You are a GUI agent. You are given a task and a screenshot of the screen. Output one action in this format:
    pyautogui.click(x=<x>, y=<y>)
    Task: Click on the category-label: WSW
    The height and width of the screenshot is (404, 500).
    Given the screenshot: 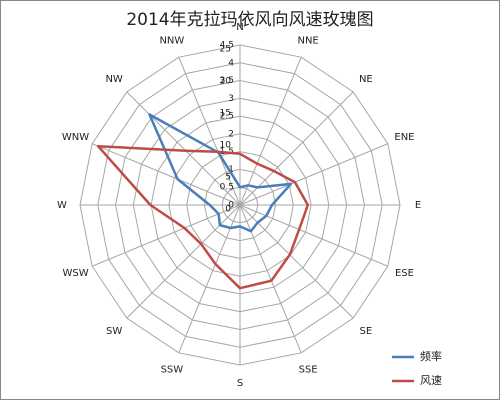 What is the action you would take?
    pyautogui.click(x=75, y=273)
    